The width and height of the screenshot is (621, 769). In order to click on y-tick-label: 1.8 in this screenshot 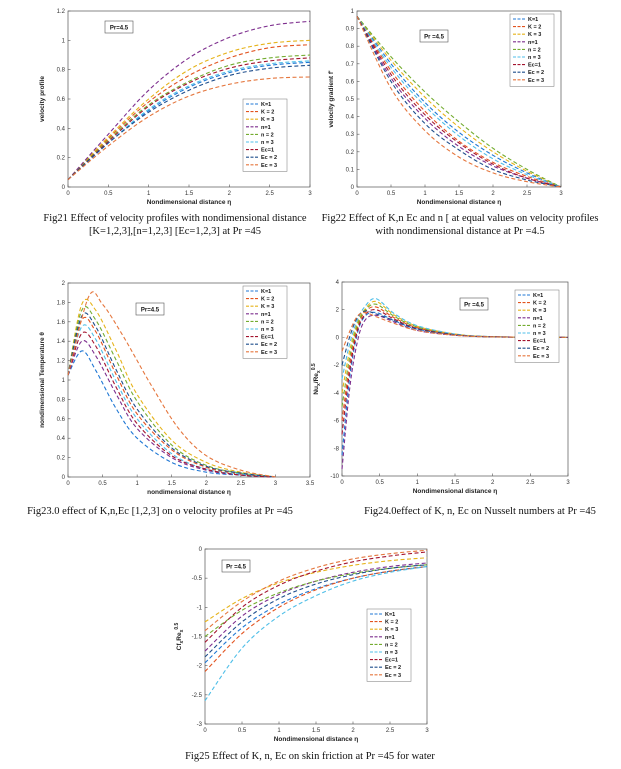, I will do `click(61, 303)`.